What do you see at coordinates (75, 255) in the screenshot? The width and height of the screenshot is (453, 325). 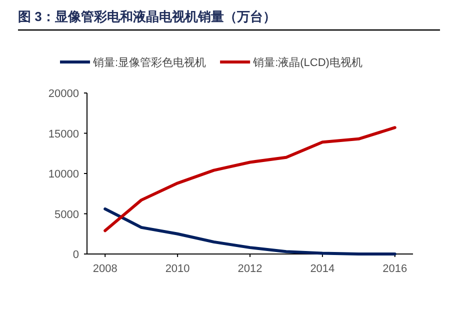 I see `y-tick-label: 0` at bounding box center [75, 255].